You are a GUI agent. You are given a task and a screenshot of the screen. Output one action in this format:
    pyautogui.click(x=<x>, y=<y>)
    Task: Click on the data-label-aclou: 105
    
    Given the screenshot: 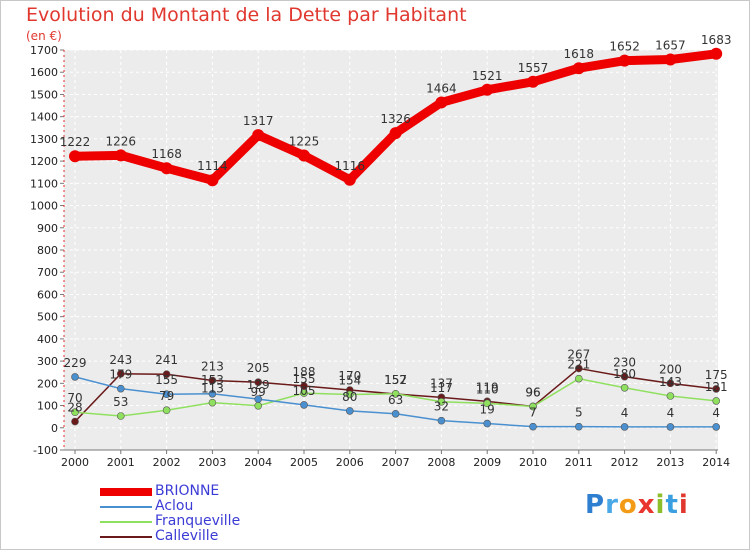 What is the action you would take?
    pyautogui.click(x=304, y=391)
    